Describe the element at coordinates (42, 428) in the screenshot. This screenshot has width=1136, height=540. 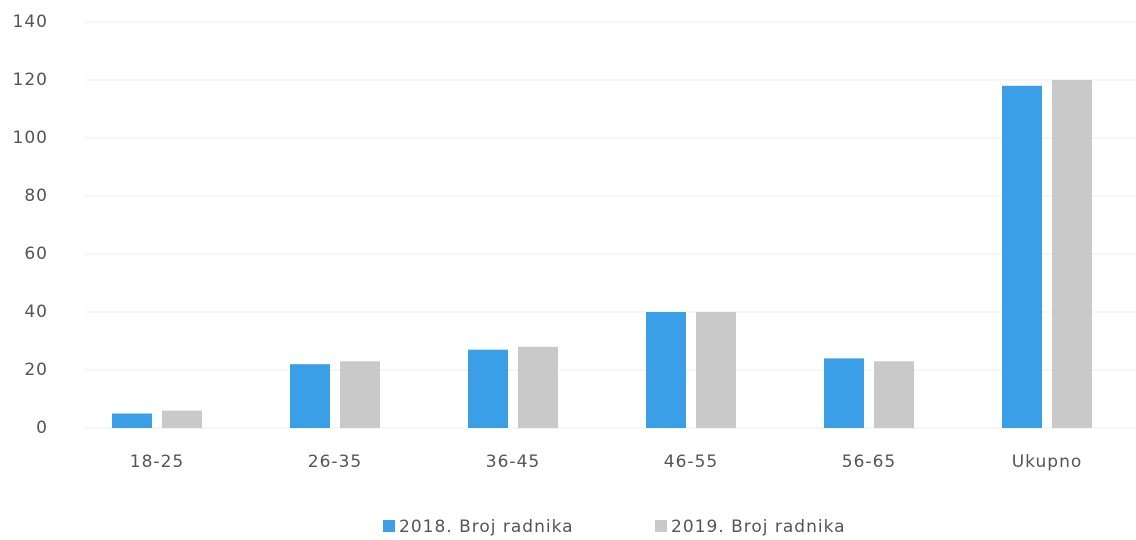
I see `y-tick-label: 0` at that location.